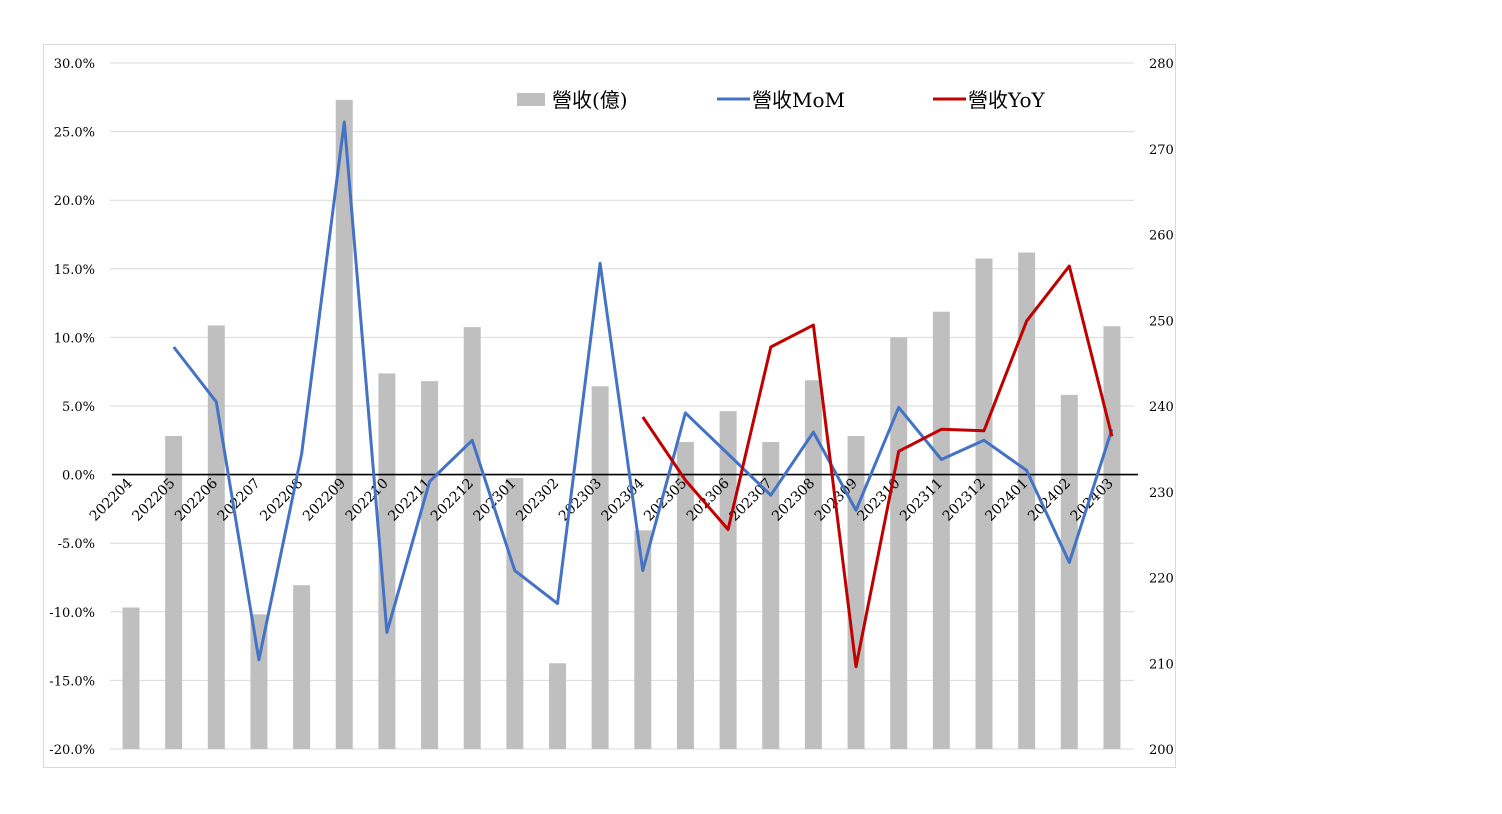 The width and height of the screenshot is (1502, 814). I want to click on y-left-tick-label: -15.0%, so click(72, 681).